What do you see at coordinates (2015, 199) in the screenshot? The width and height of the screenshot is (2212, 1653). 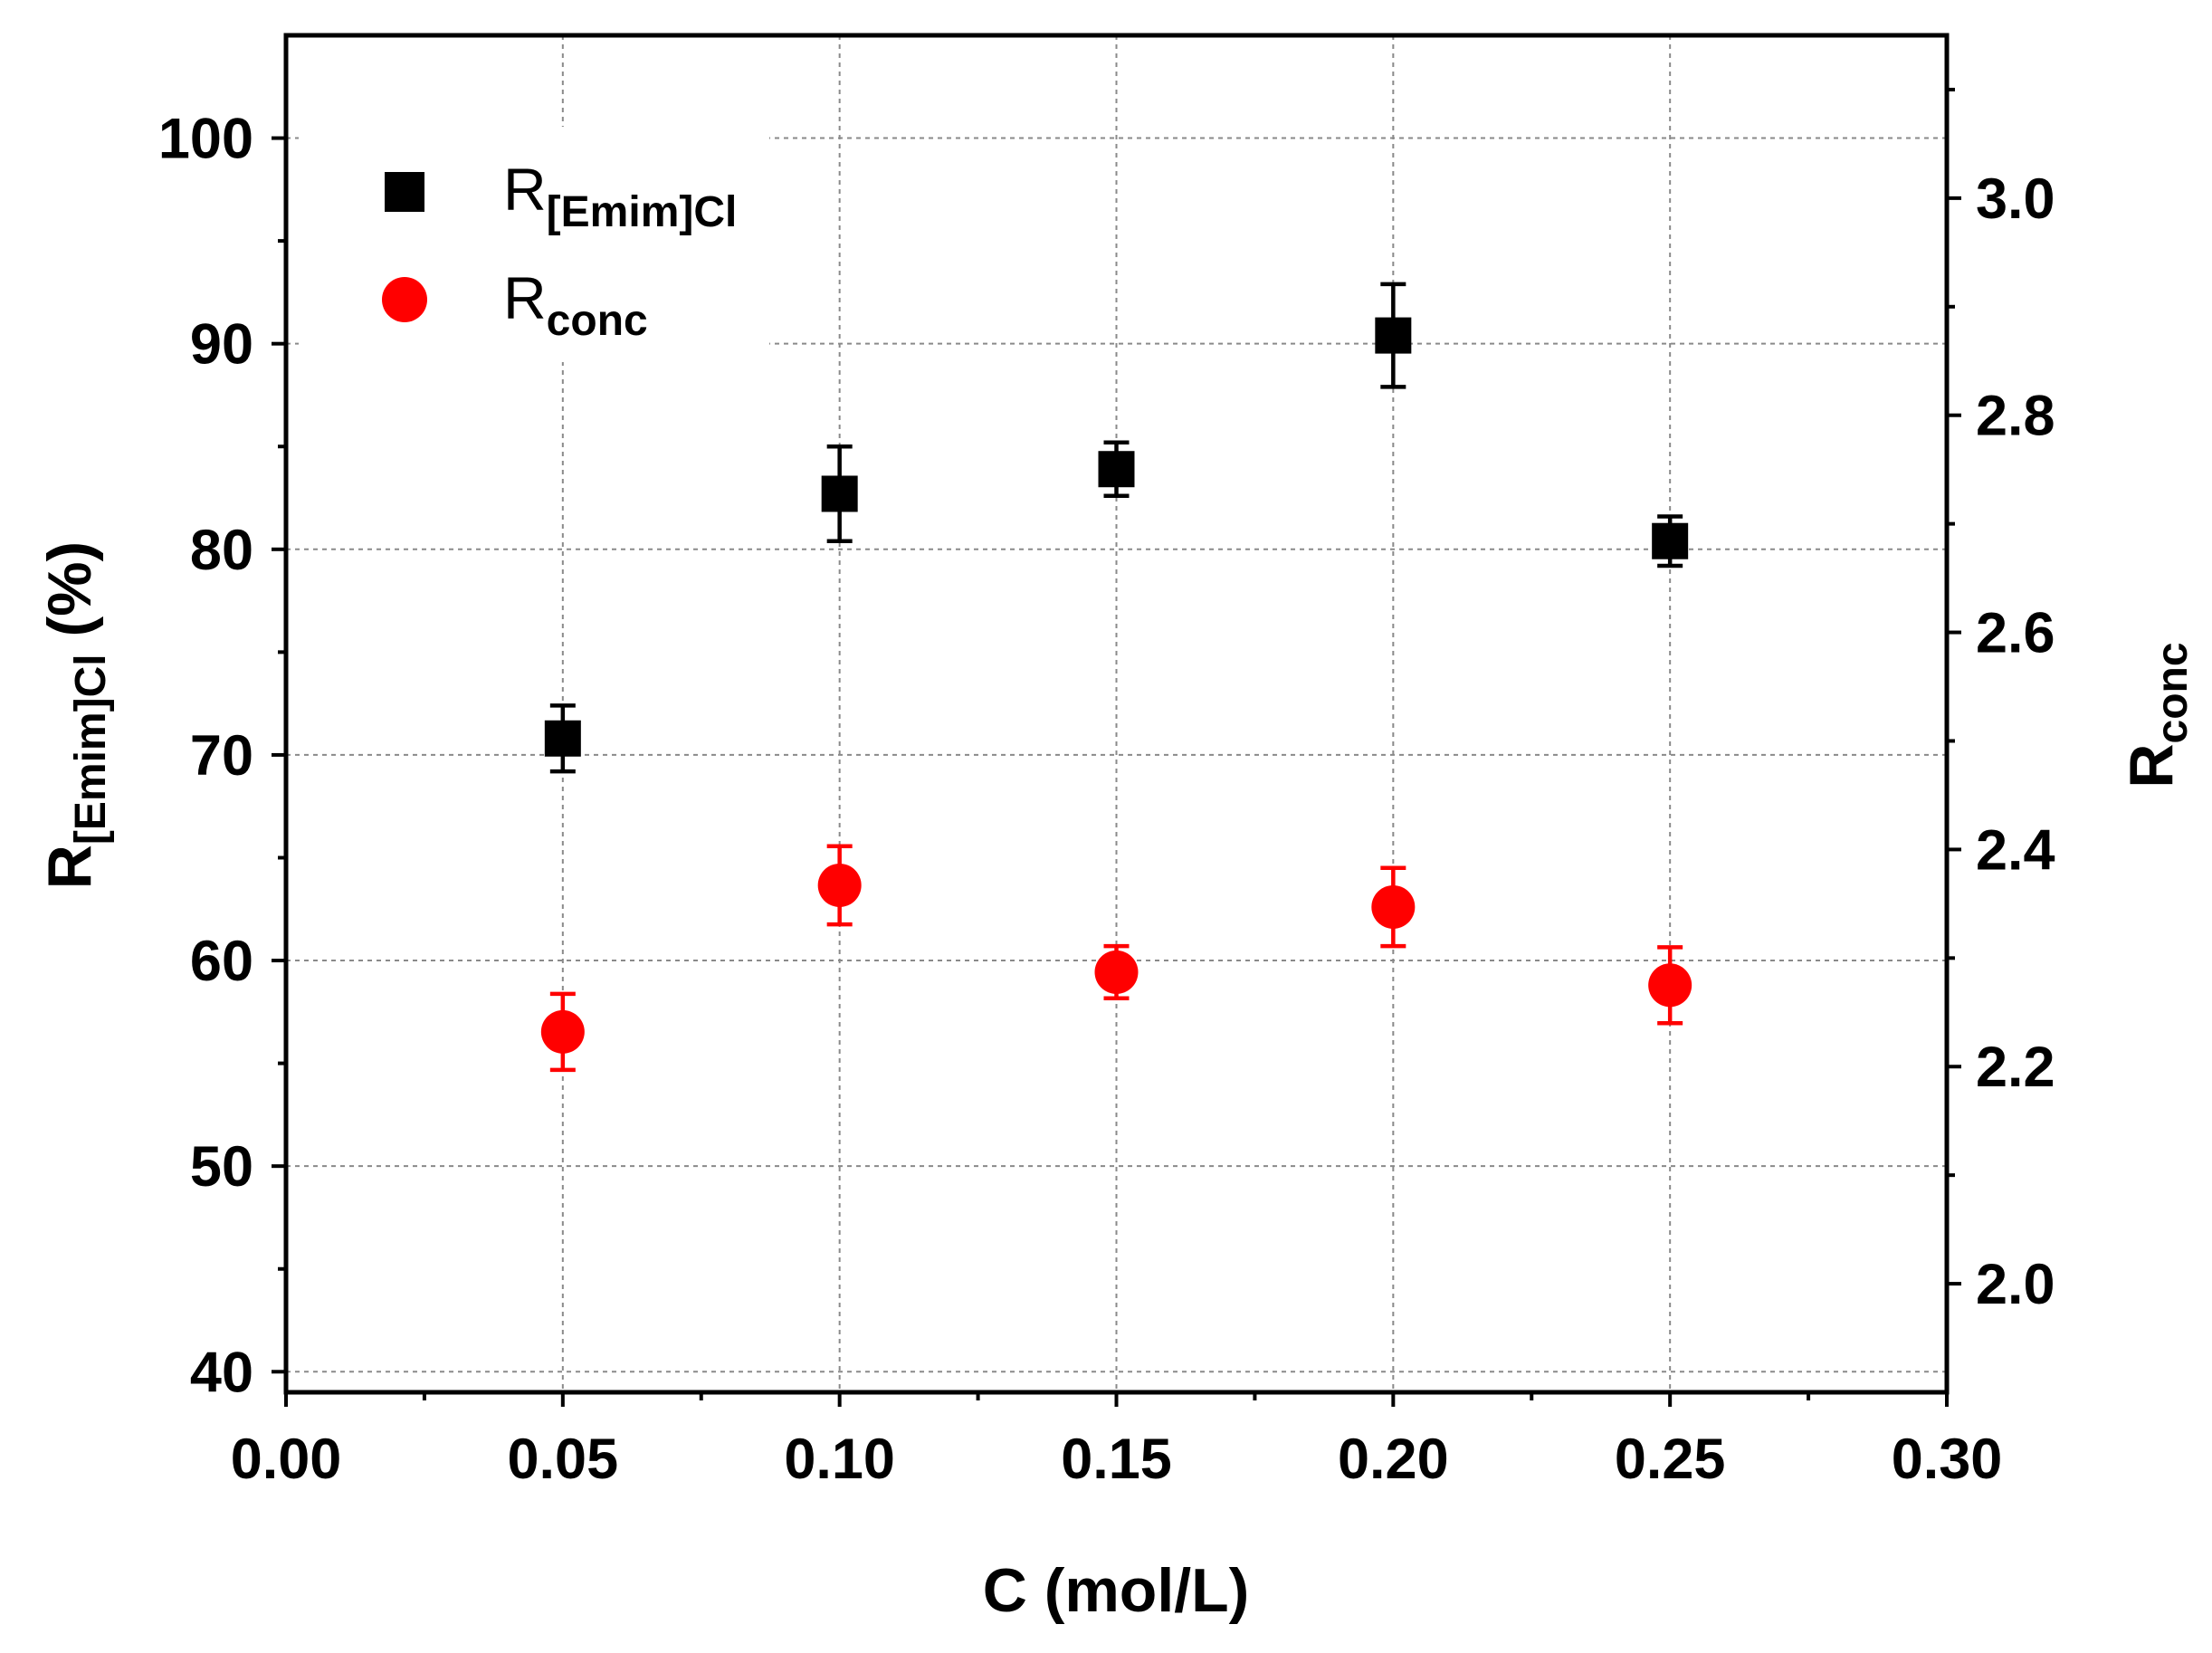 I see `y-right-tick-label: 3.0` at bounding box center [2015, 199].